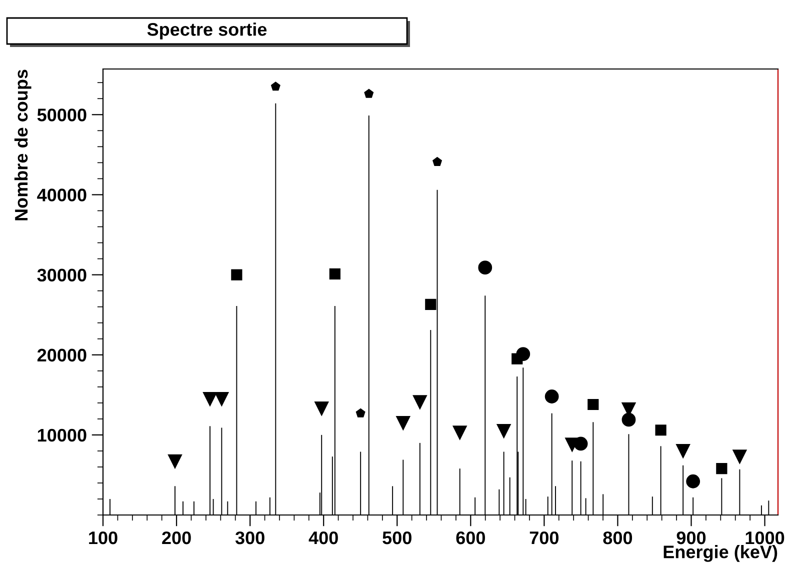  Describe the element at coordinates (23, 145) in the screenshot. I see `y-axis-title: Nombre de coups` at that location.